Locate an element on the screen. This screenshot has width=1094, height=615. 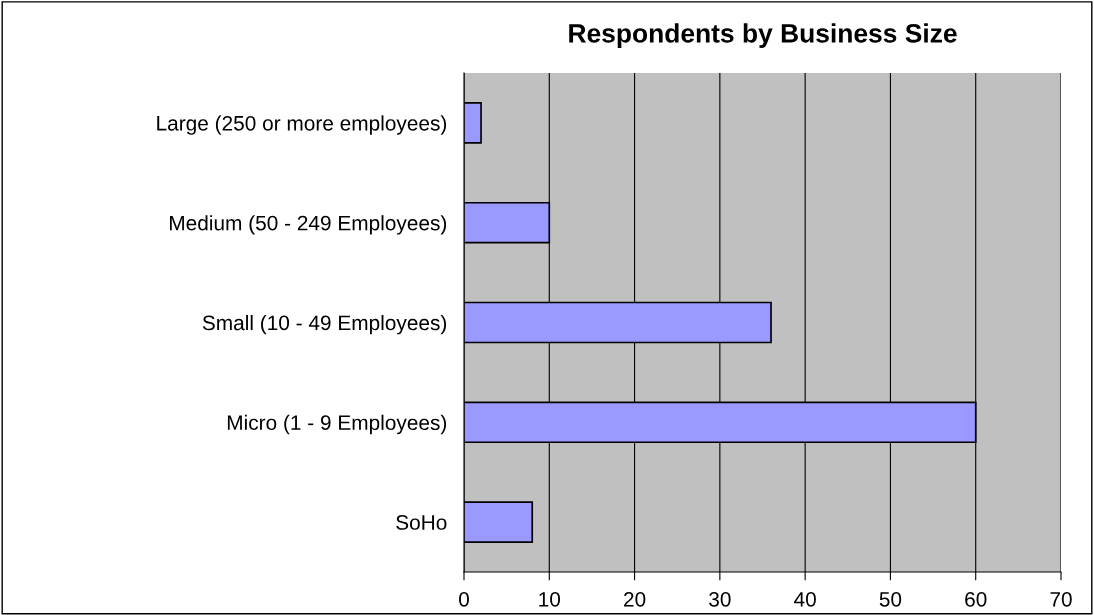
x-tick-label: 40 is located at coordinates (805, 599).